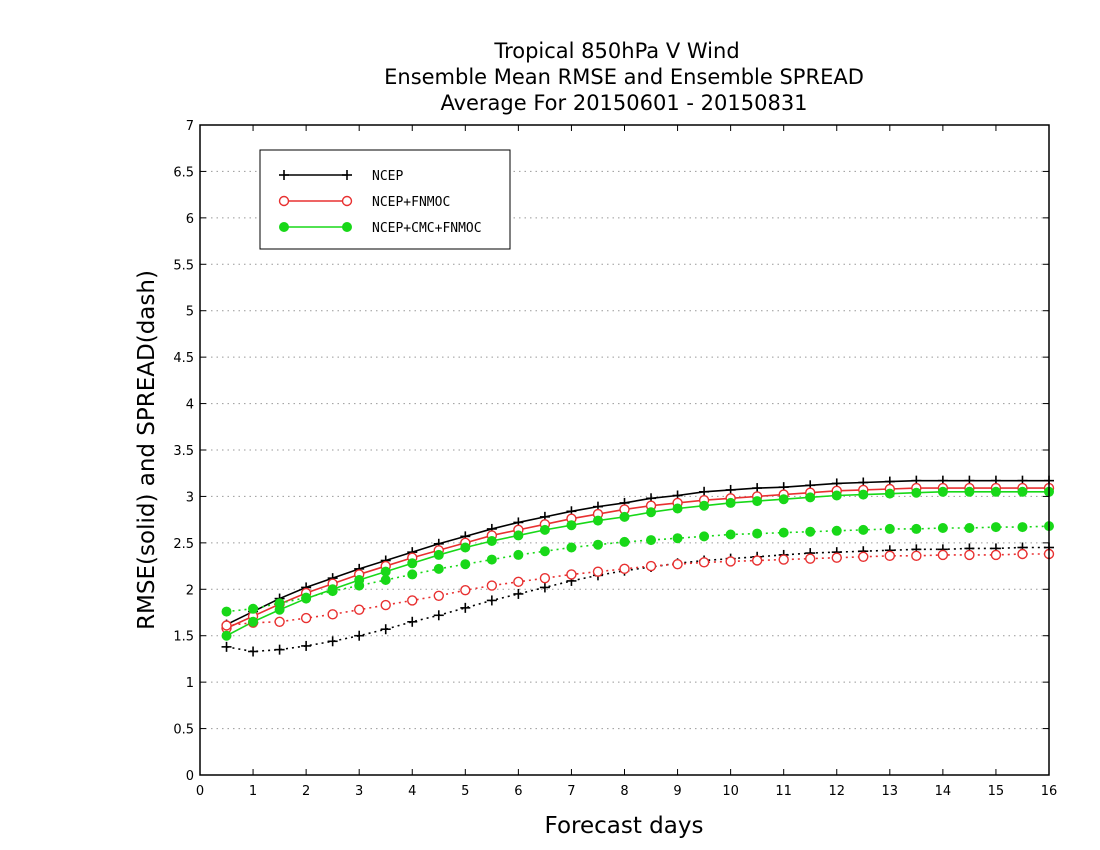 The image size is (1100, 850). I want to click on y-axis-tick-labels: 0 0.5 1 1.5 2 2.5 3 3.5 4 4.5 5 5.5 6 6.5 7, so click(183, 451).